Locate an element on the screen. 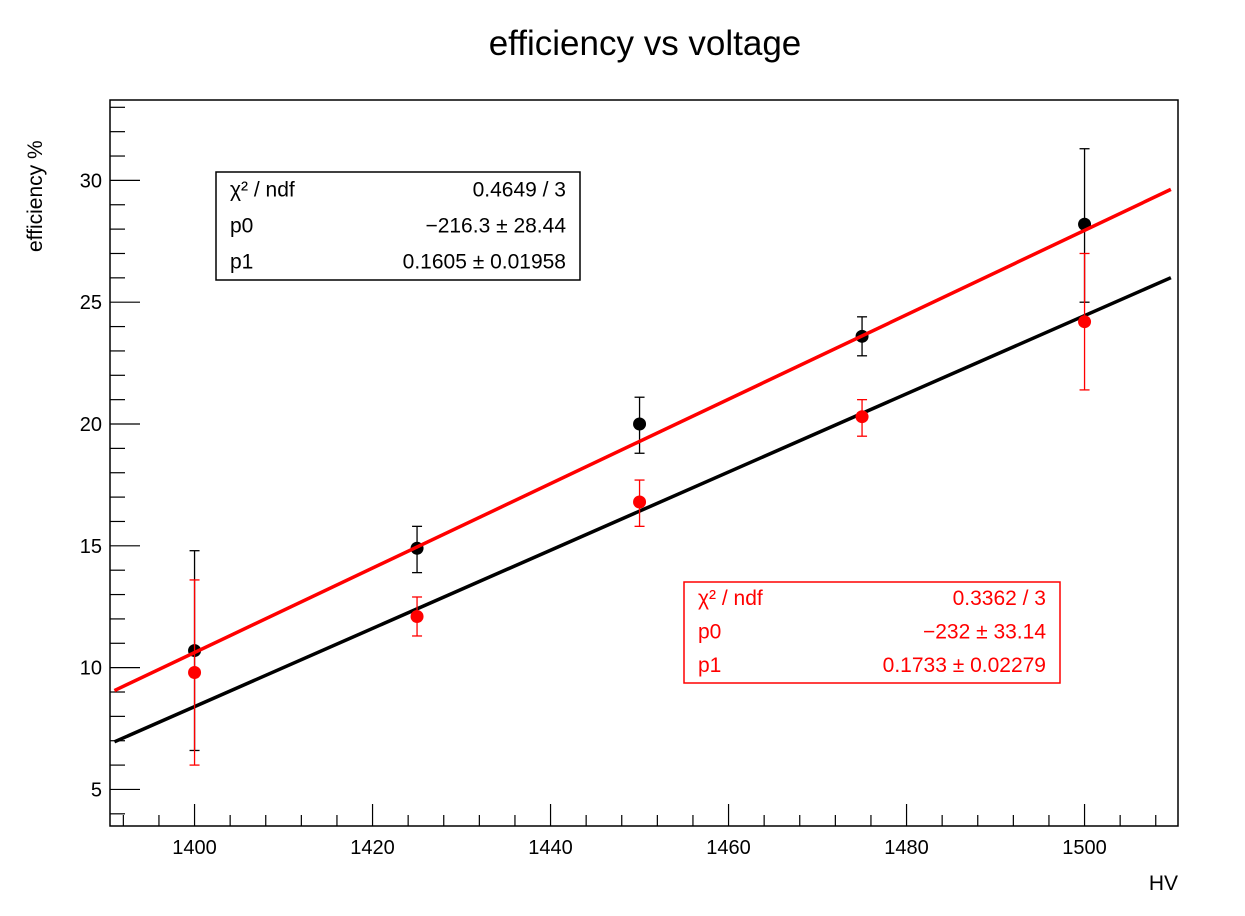 The image size is (1245, 916). y-tick-label: 15 is located at coordinates (91, 547).